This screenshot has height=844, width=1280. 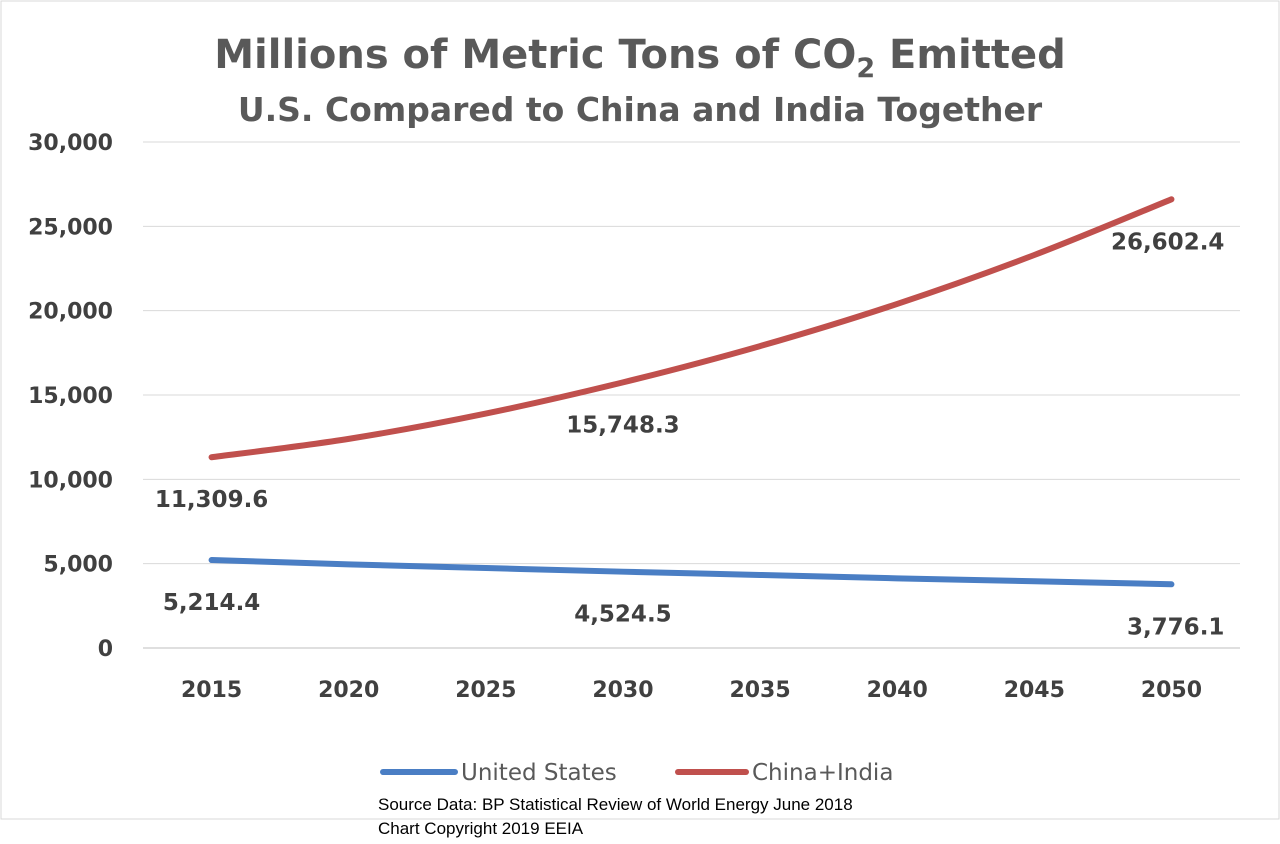 I want to click on series-line-united-states, so click(x=691, y=572).